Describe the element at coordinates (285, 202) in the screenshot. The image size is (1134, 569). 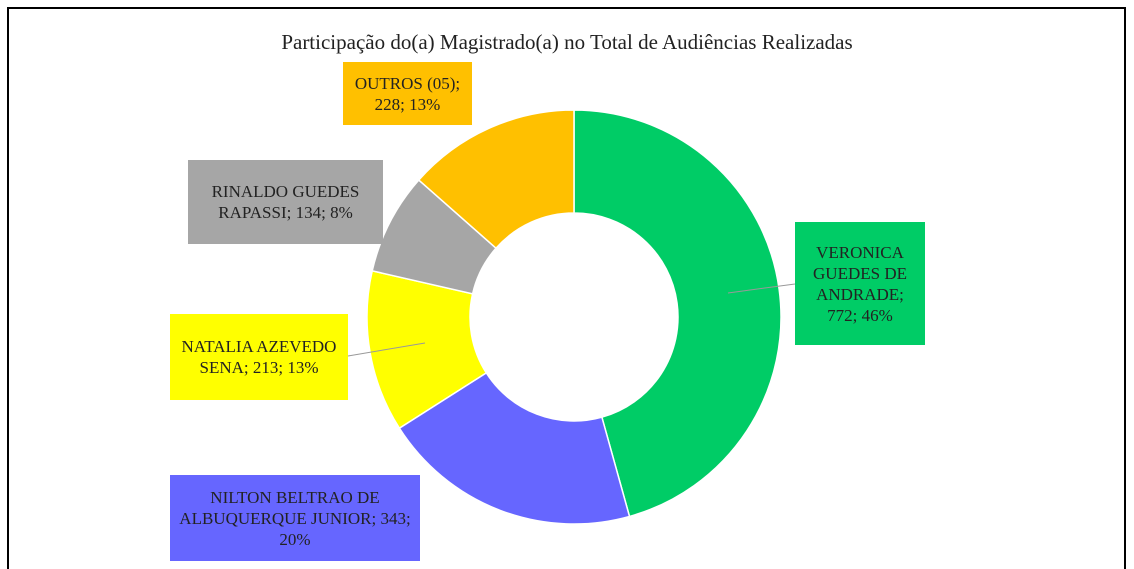
I see `data-label: RINALDO GUEDES RAPASSI; 134; 8%` at that location.